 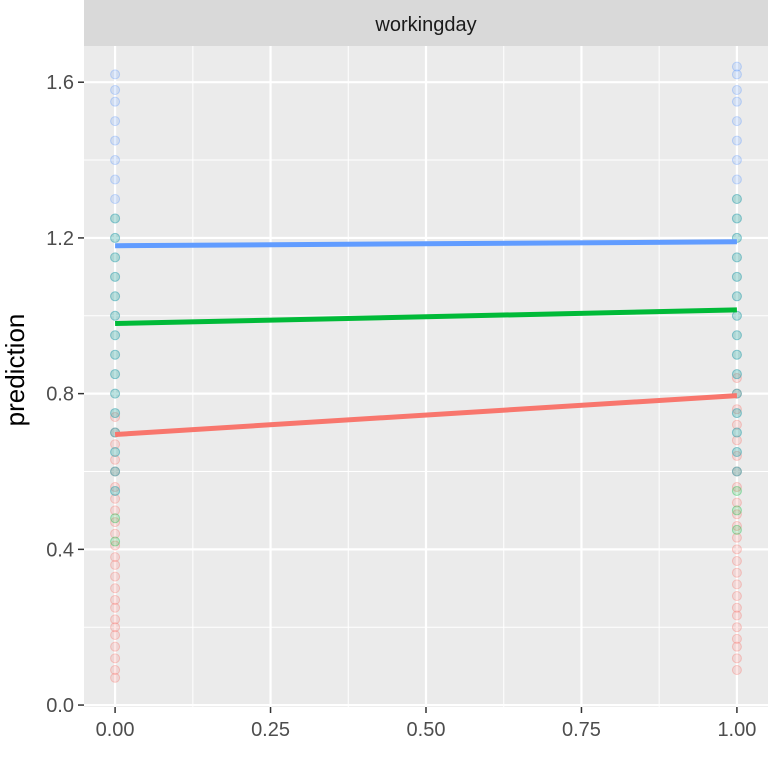 I want to click on y-tick-label: 1.2, so click(x=60, y=239).